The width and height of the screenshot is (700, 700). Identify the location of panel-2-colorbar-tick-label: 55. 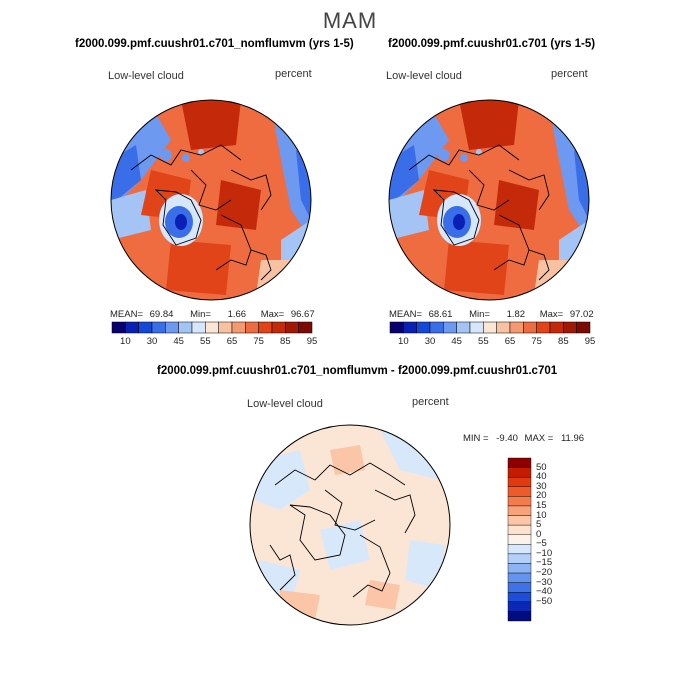
(483, 341).